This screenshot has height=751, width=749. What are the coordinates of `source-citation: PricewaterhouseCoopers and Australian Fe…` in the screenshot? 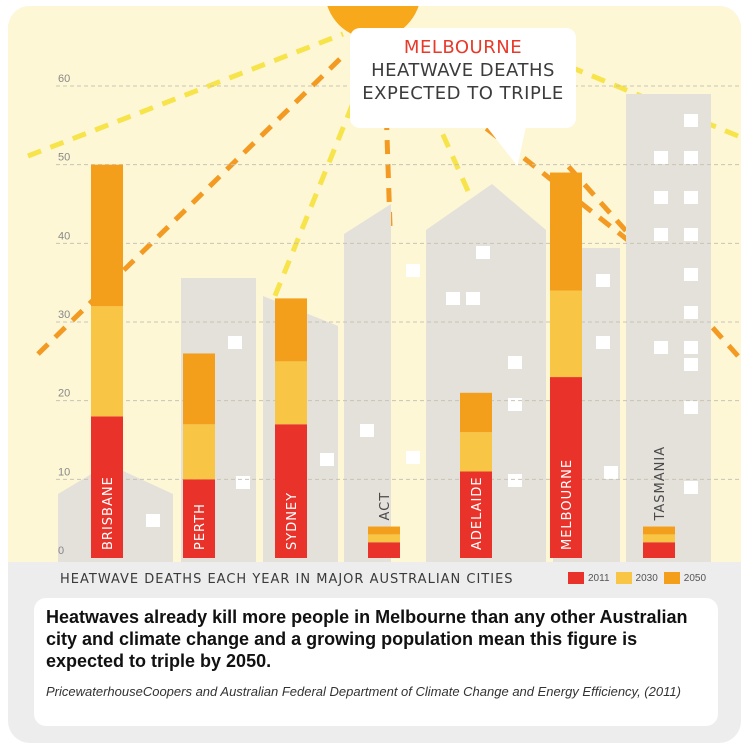 It's located at (363, 691).